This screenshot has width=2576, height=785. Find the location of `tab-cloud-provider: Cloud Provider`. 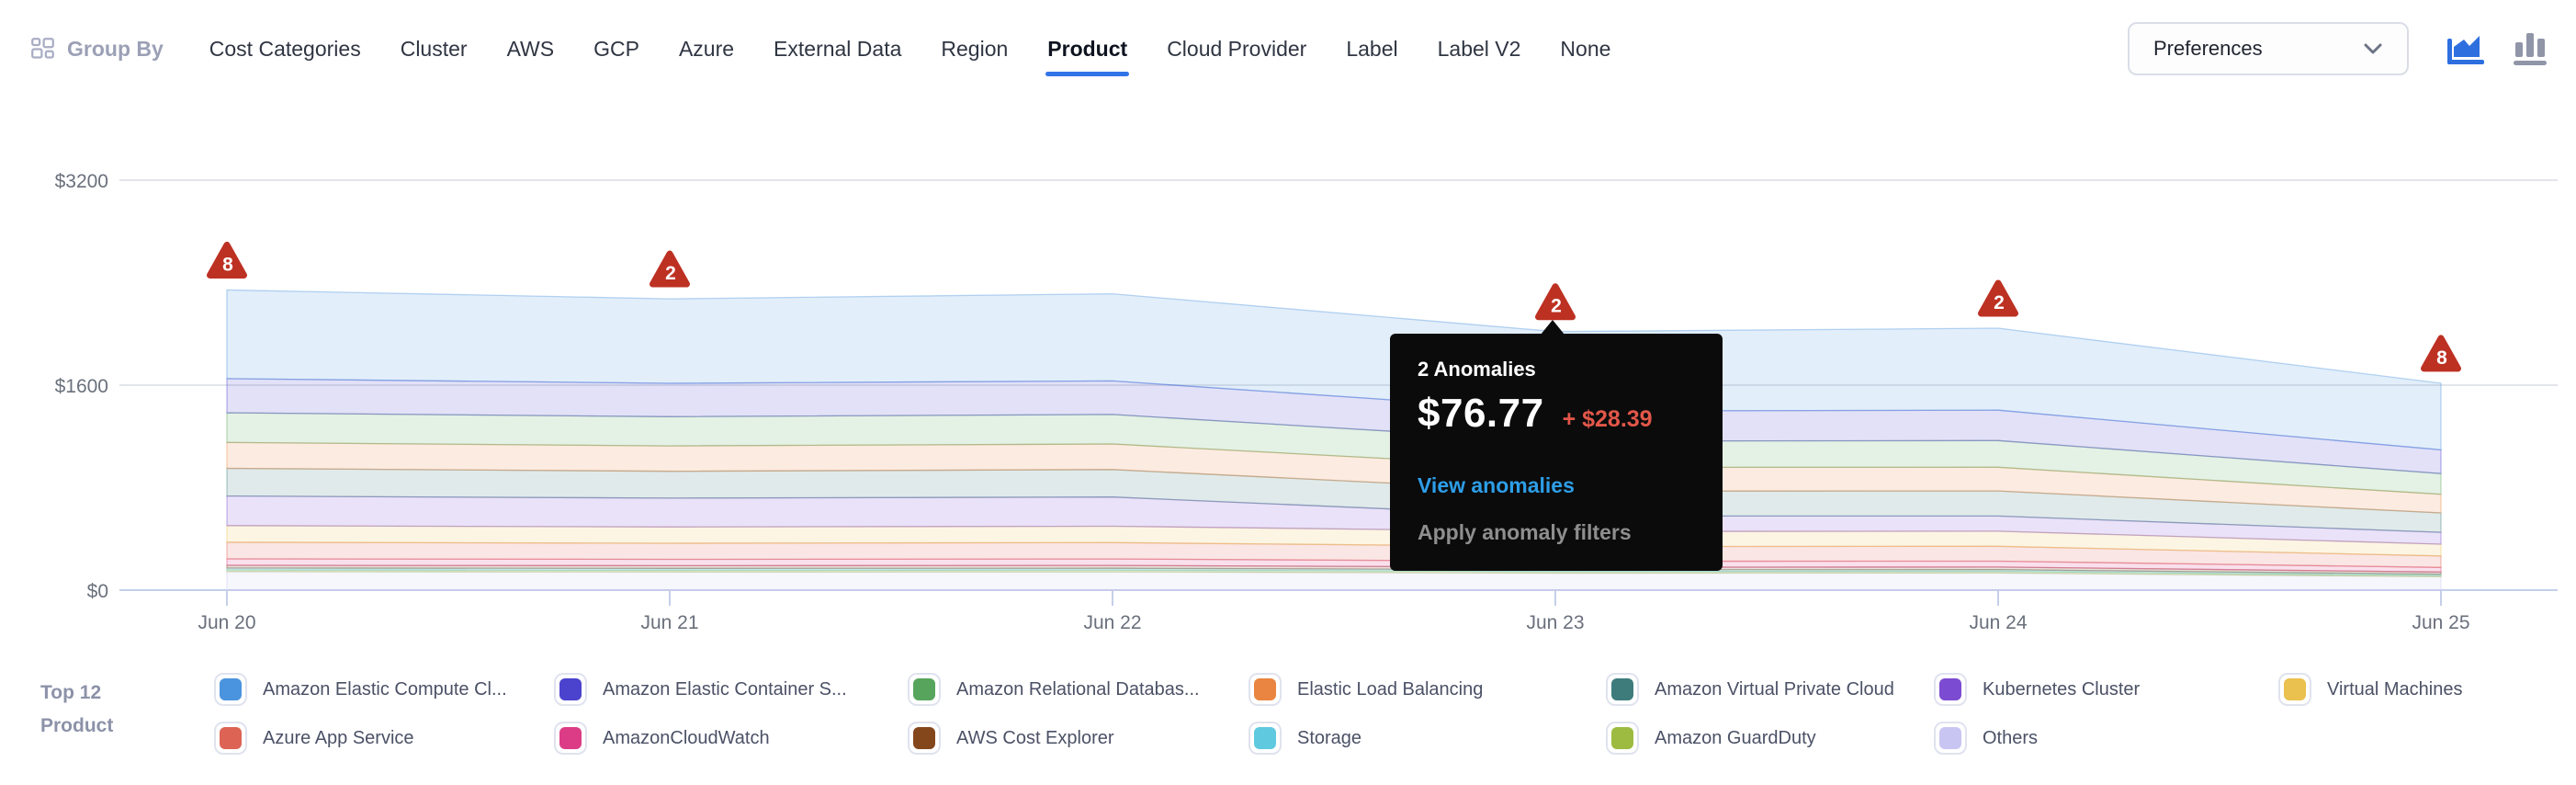

tab-cloud-provider: Cloud Provider is located at coordinates (1237, 48).